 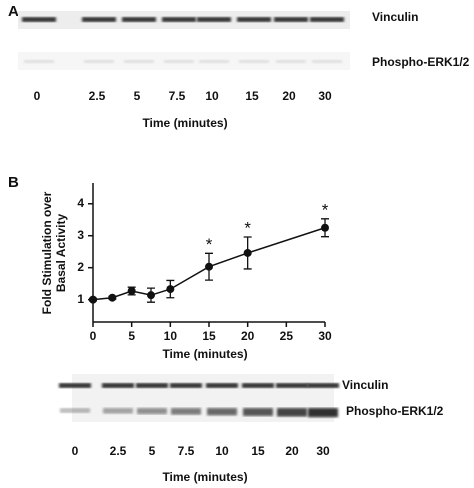 What do you see at coordinates (325, 336) in the screenshot?
I see `x-tick-label: 30` at bounding box center [325, 336].